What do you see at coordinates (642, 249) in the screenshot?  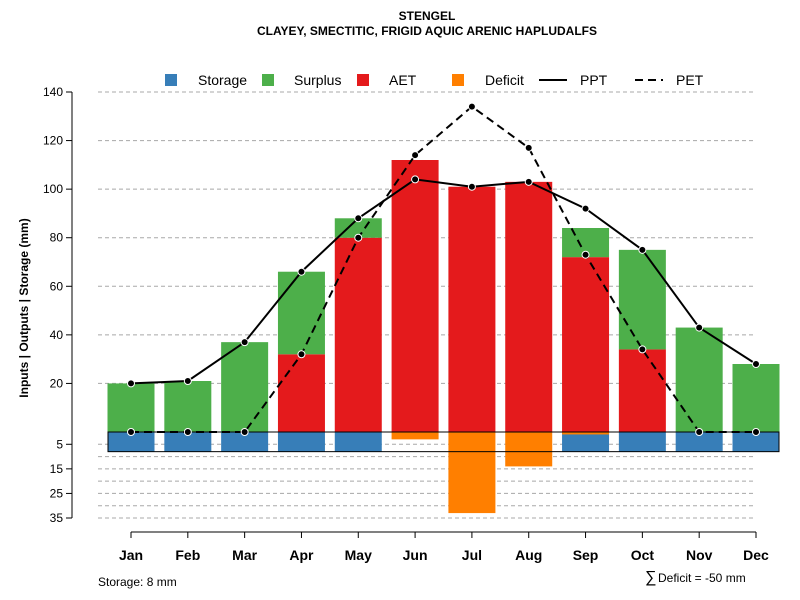 I see `ppt-point-Oct` at bounding box center [642, 249].